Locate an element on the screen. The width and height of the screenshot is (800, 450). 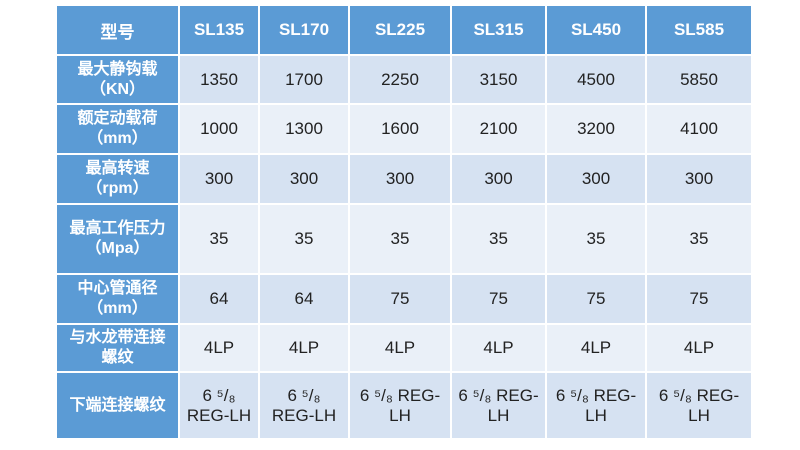
row-label: 中心管通径 （mm） is located at coordinates (117, 299).